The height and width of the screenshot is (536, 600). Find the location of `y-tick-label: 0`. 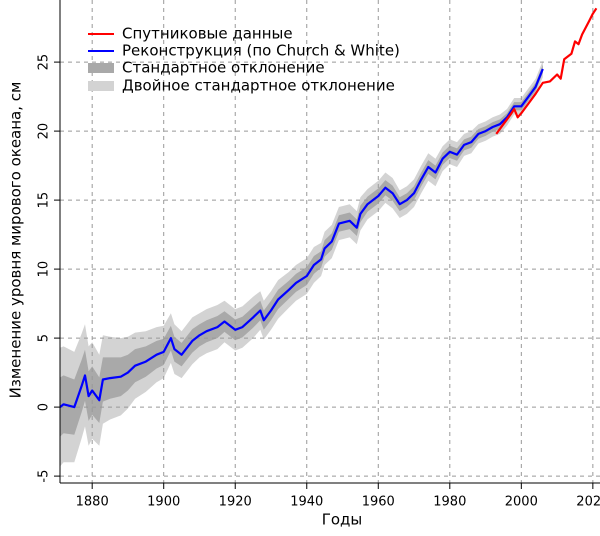

y-tick-label: 0 is located at coordinates (44, 407).